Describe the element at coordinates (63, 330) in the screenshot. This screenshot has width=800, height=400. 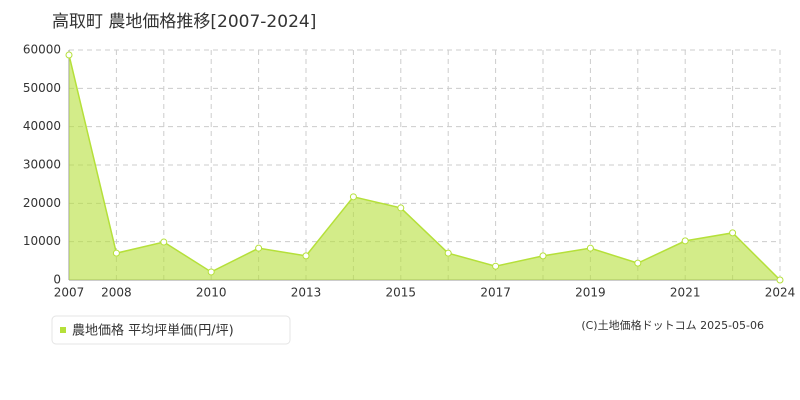
I see `legend-marker` at that location.